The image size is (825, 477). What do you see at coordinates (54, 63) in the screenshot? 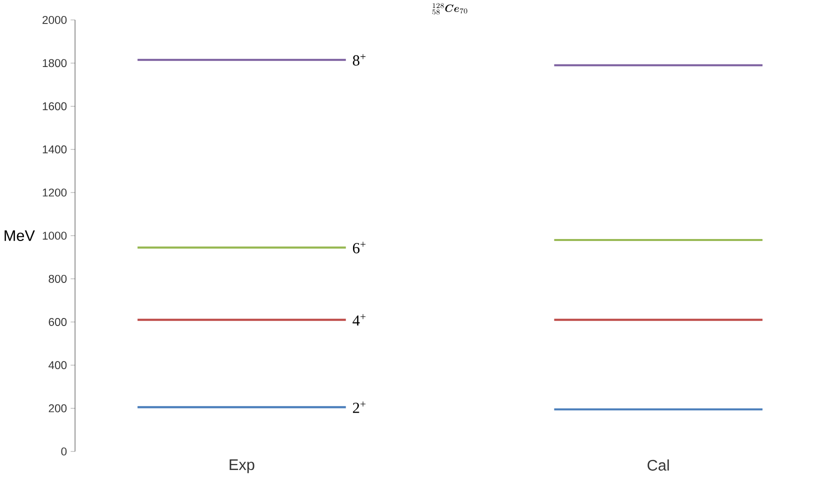
I see `y-tick-label: 1800` at bounding box center [54, 63].